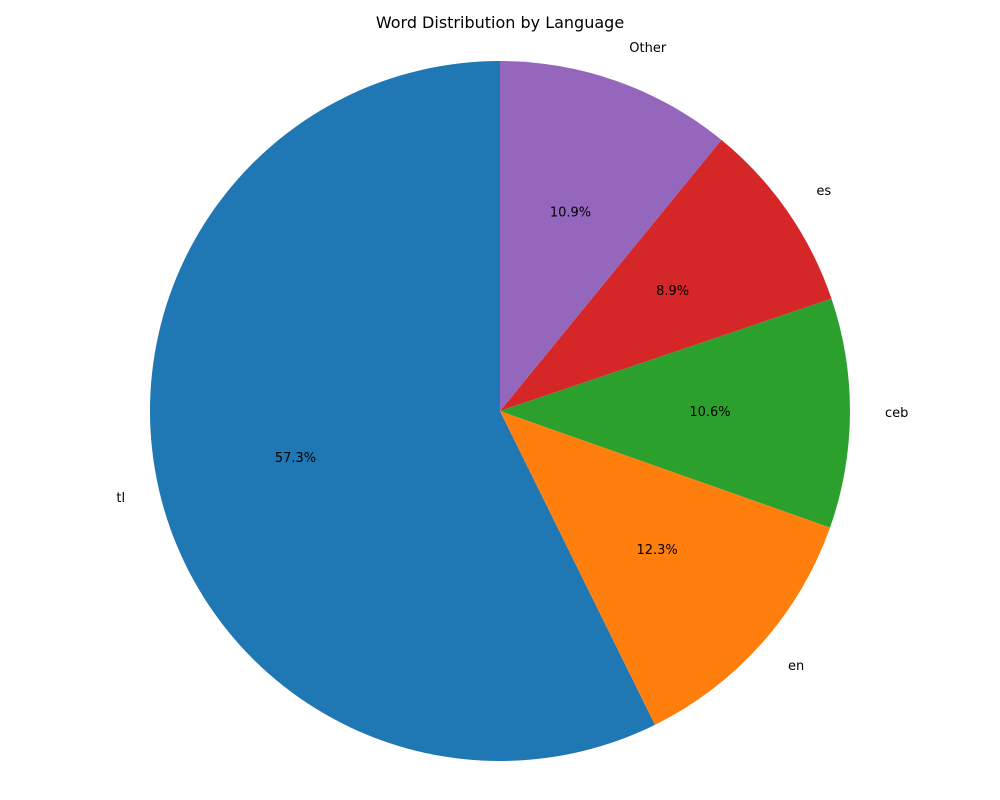 The width and height of the screenshot is (1000, 800). I want to click on slice-label-ceb: ceb, so click(896, 413).